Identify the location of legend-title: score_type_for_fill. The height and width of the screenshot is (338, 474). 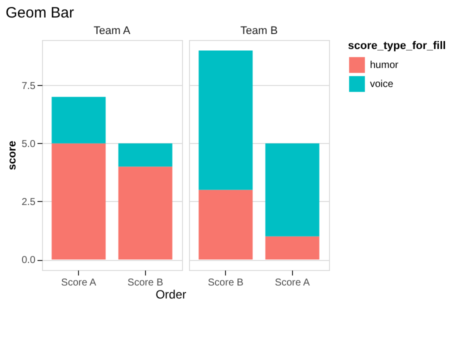
(397, 46).